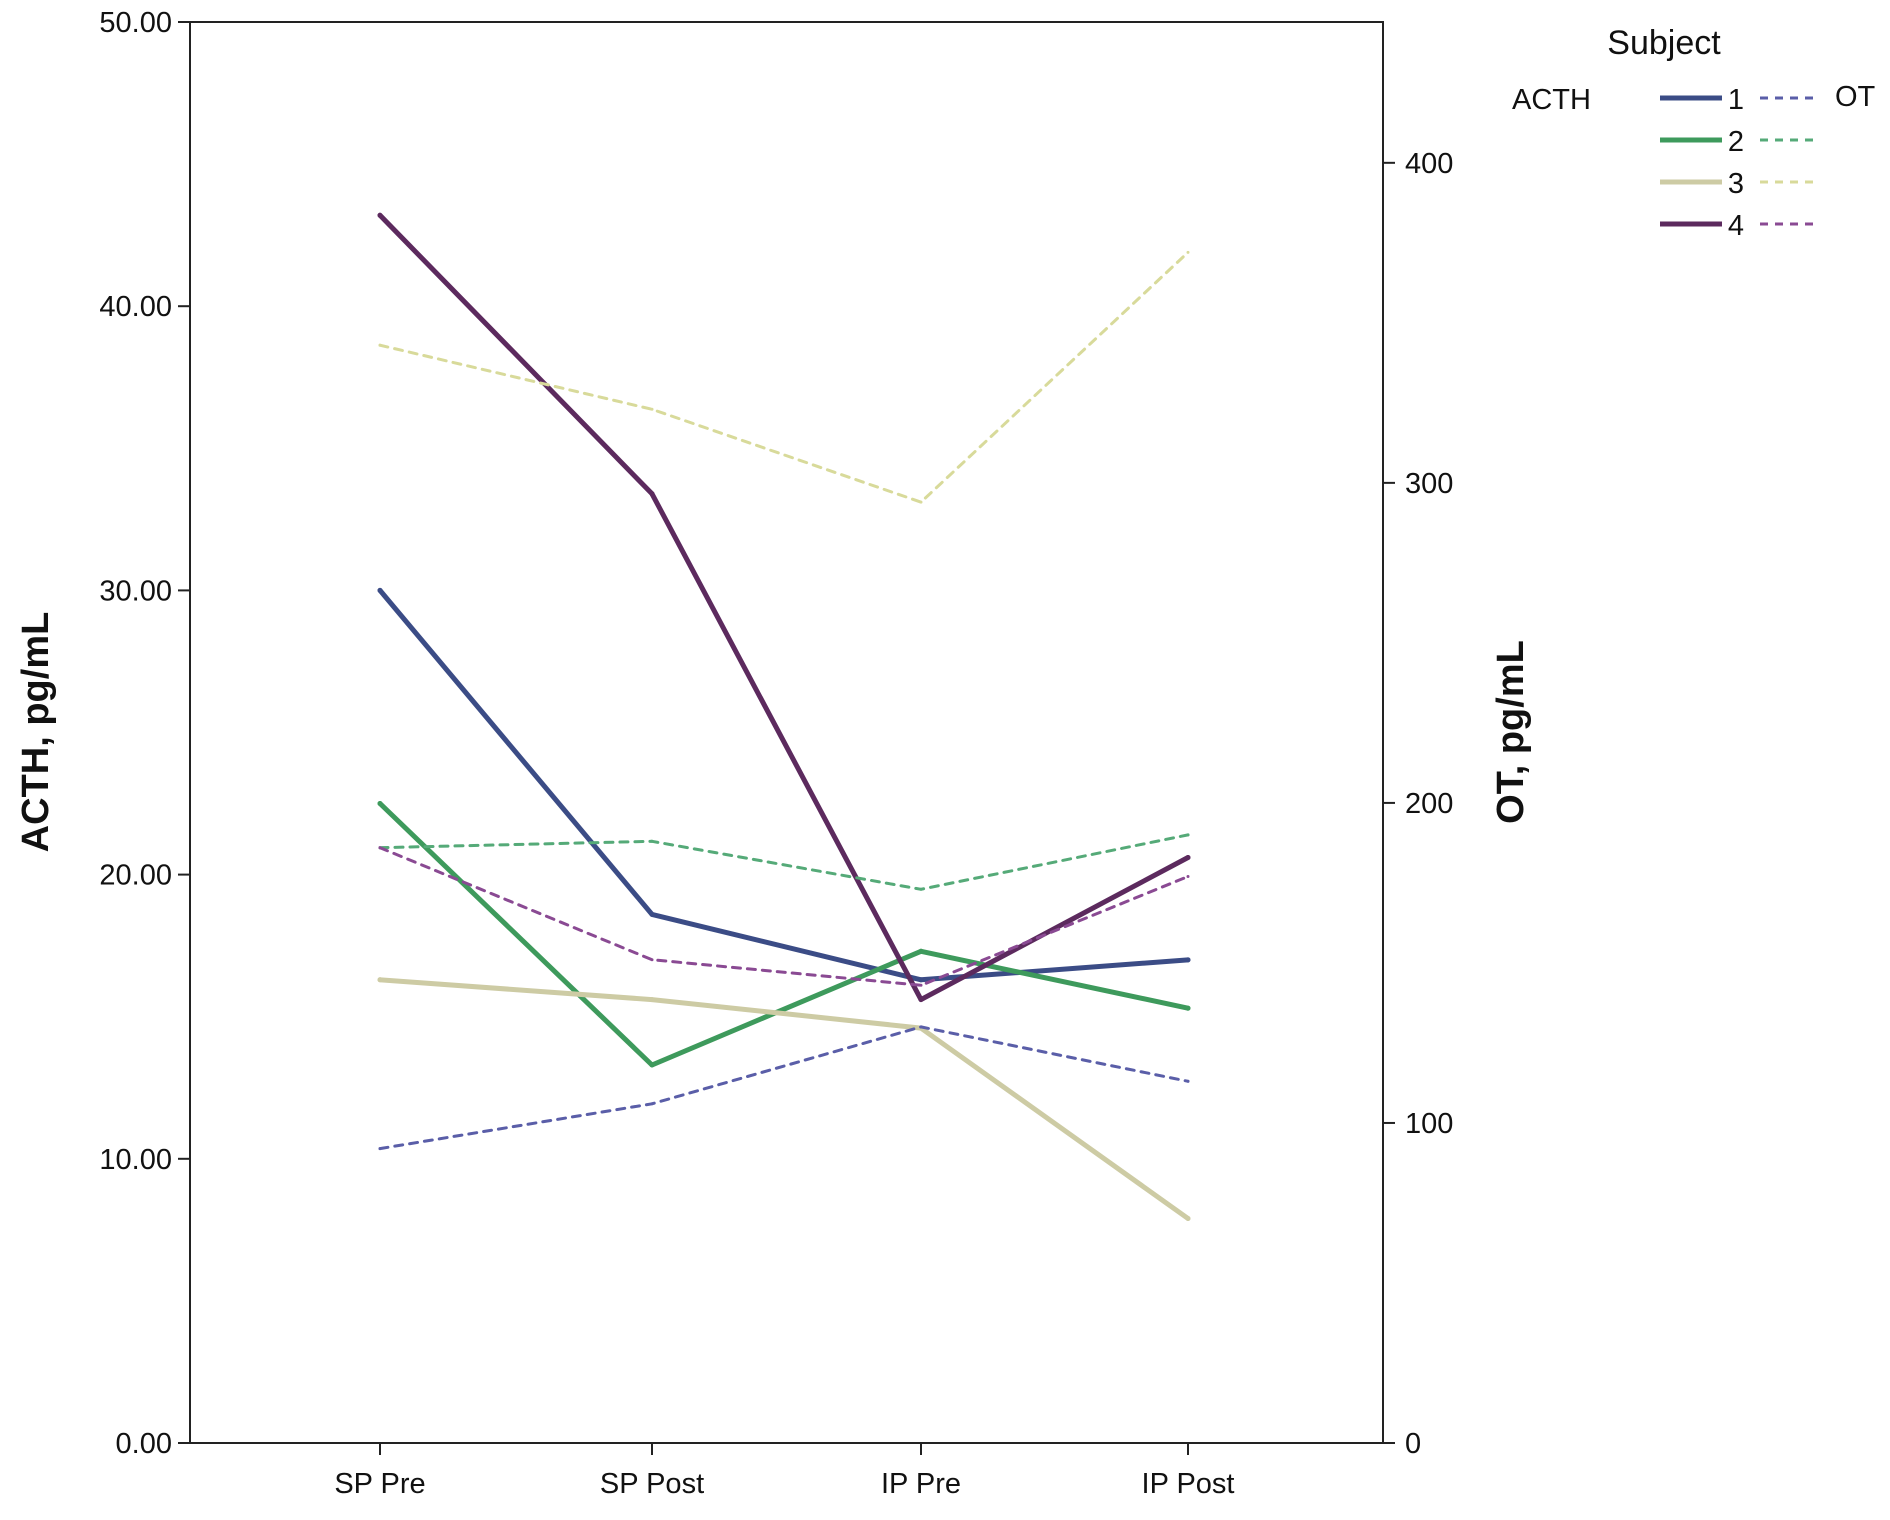 This screenshot has width=1890, height=1520. What do you see at coordinates (135, 307) in the screenshot?
I see `y-left-tick-label: 40.00` at bounding box center [135, 307].